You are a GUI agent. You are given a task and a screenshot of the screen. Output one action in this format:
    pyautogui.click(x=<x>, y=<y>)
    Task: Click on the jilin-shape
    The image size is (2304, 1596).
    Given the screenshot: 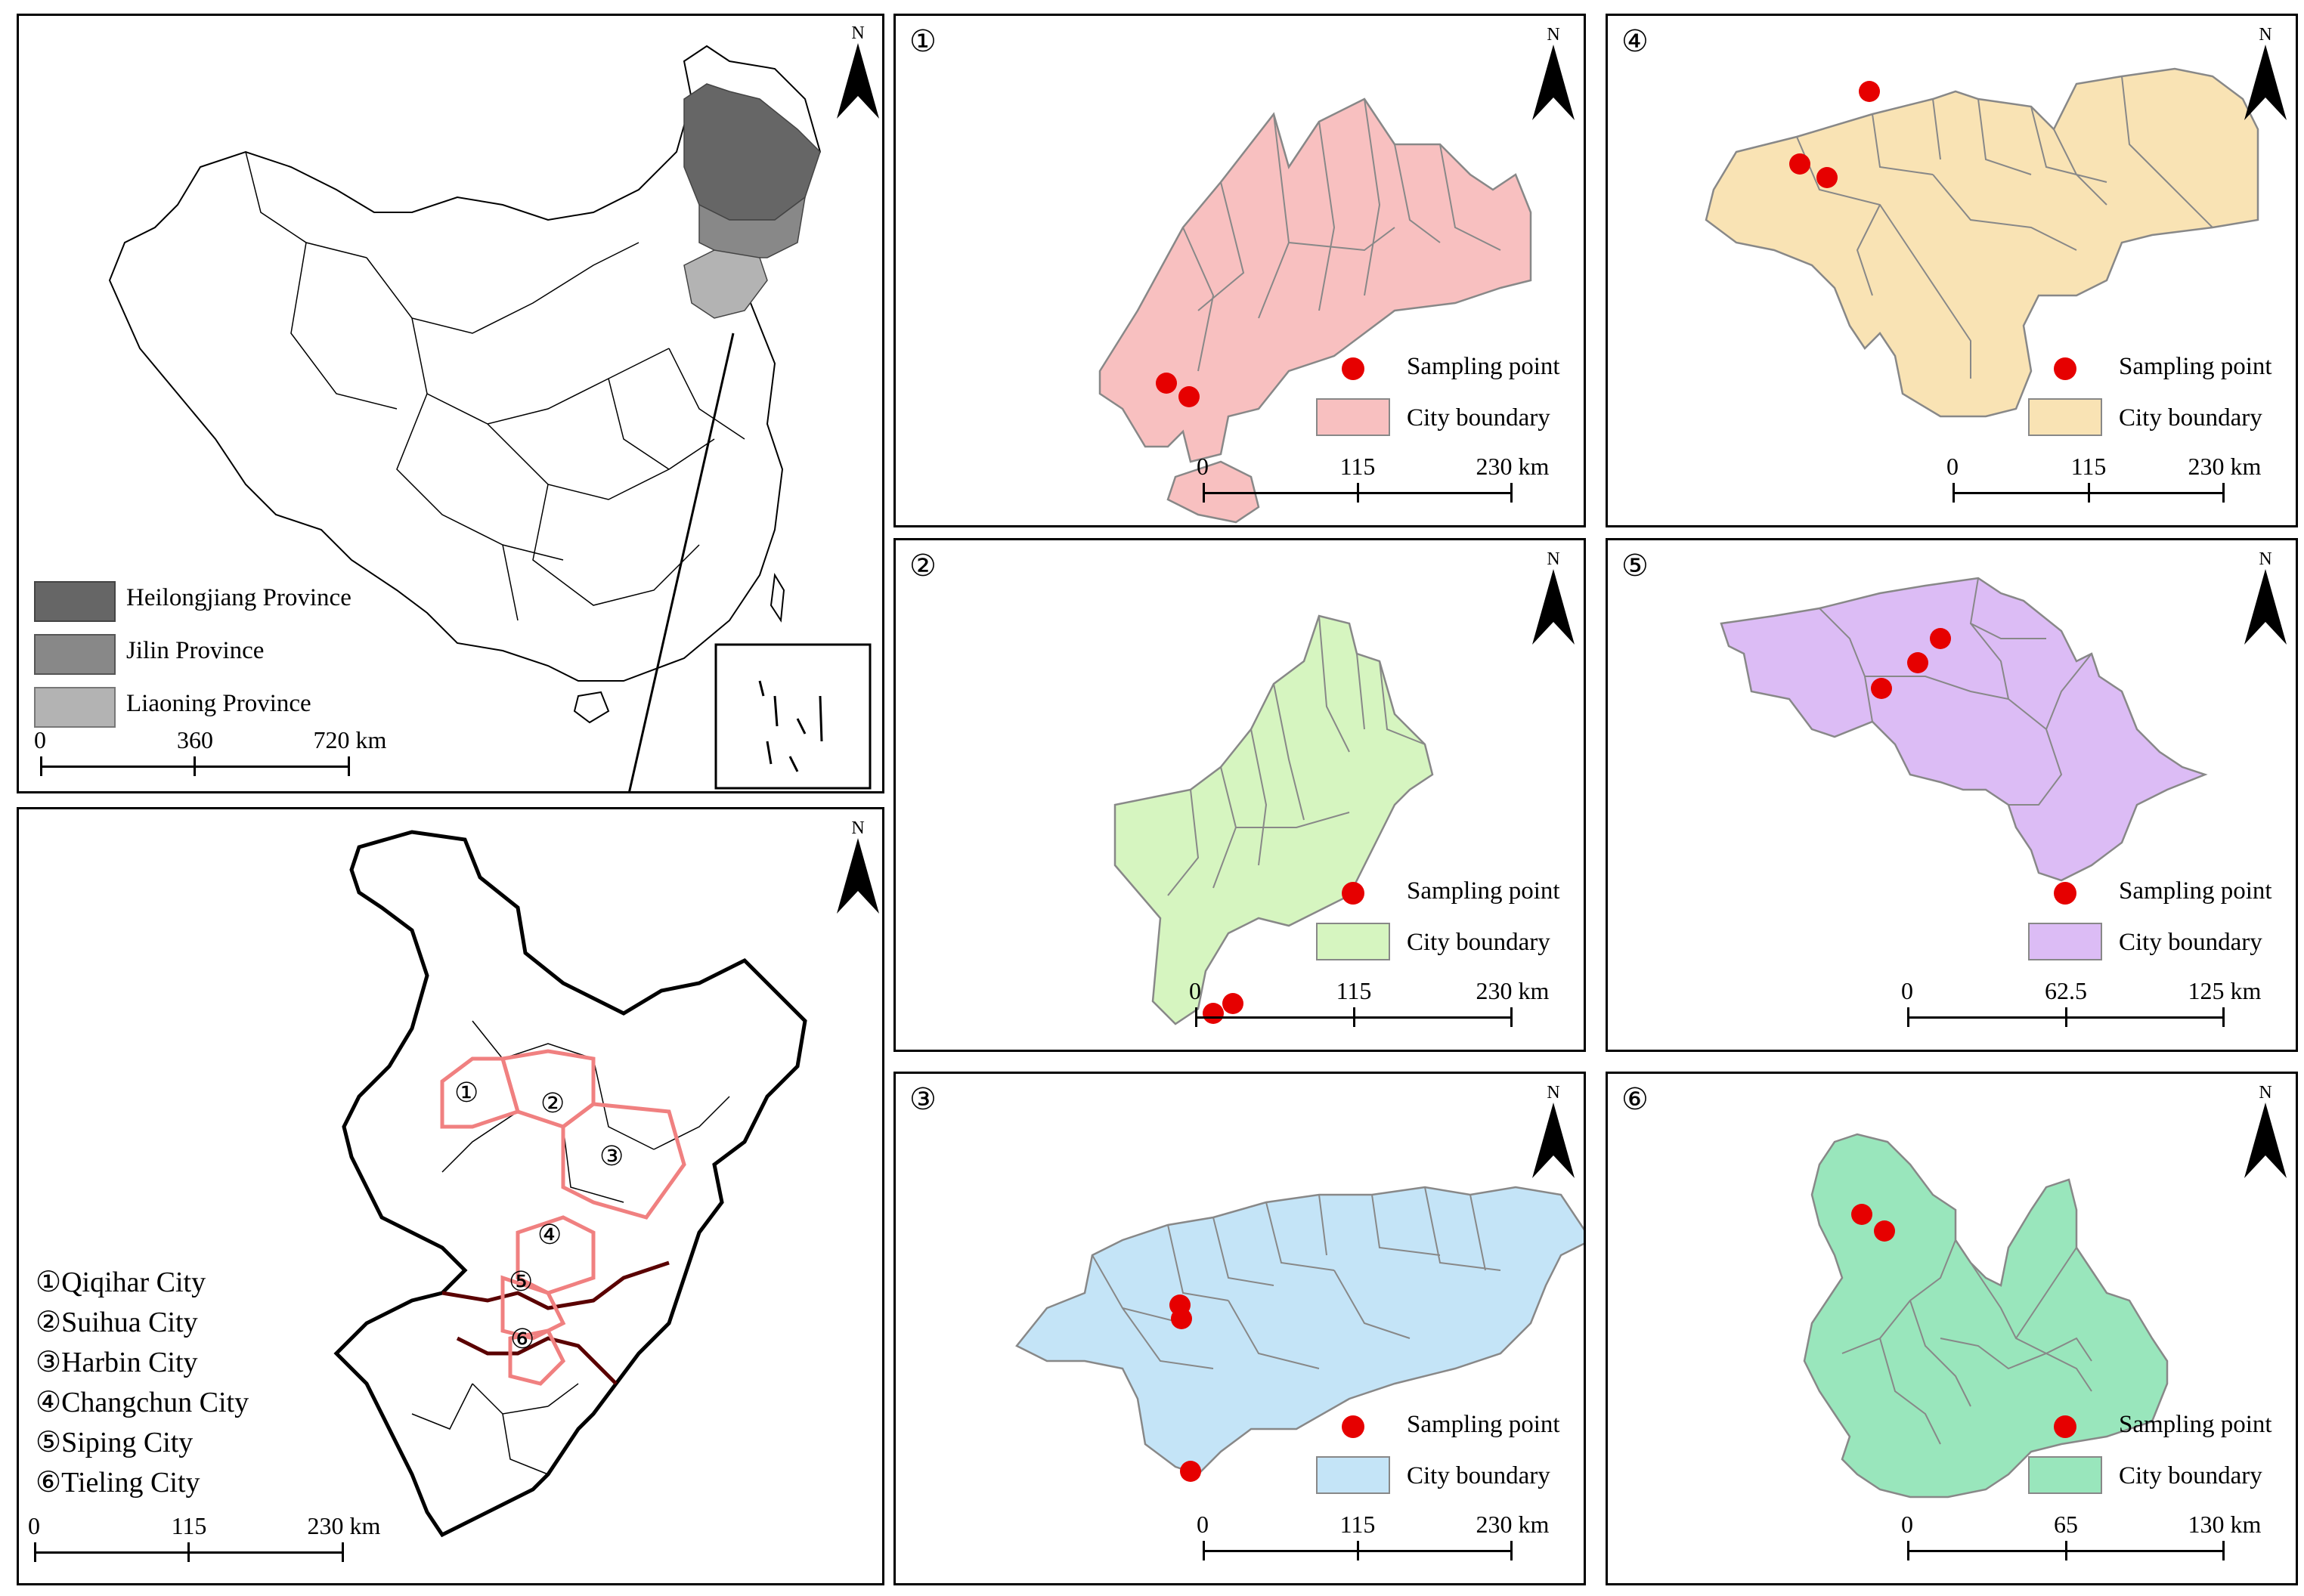 What is the action you would take?
    pyautogui.click(x=752, y=227)
    